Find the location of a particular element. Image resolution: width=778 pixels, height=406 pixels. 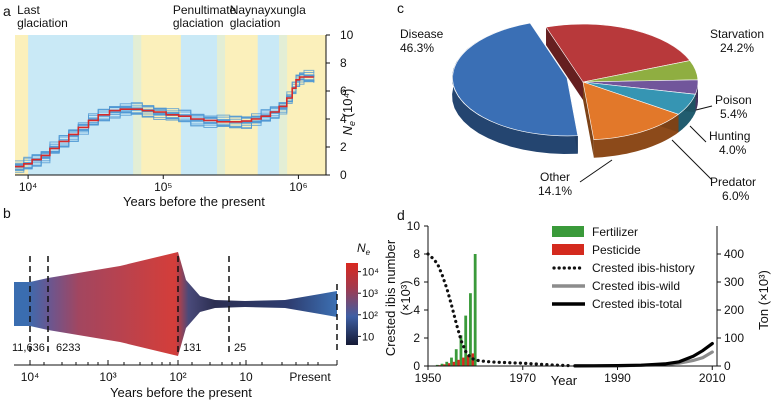

left-axis-label: Crested ibis number(×10³) is located at coordinates (398, 297).